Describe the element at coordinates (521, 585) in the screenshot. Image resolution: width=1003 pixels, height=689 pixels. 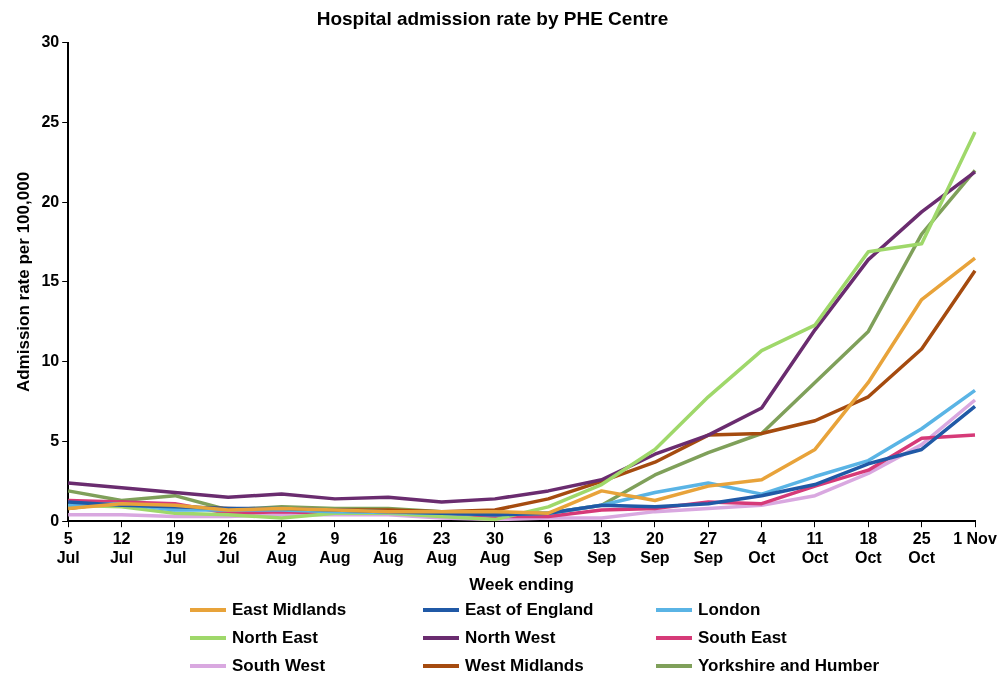
I see `x-axis-title: Week ending` at that location.